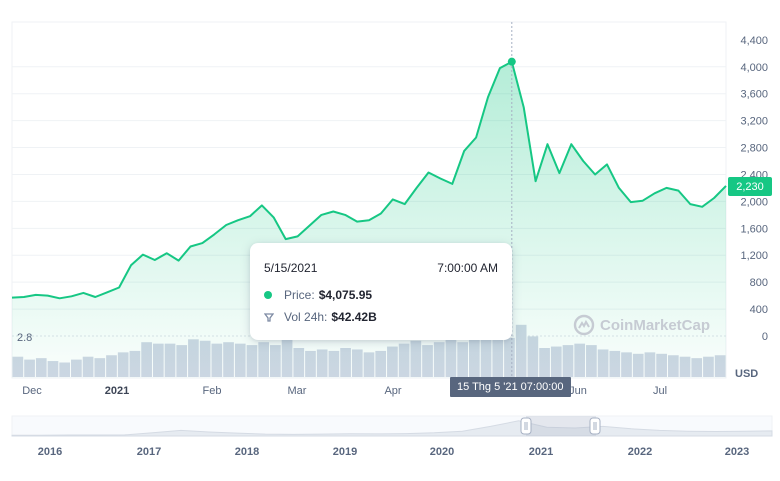  What do you see at coordinates (595, 426) in the screenshot?
I see `navigator-handle-right` at bounding box center [595, 426].